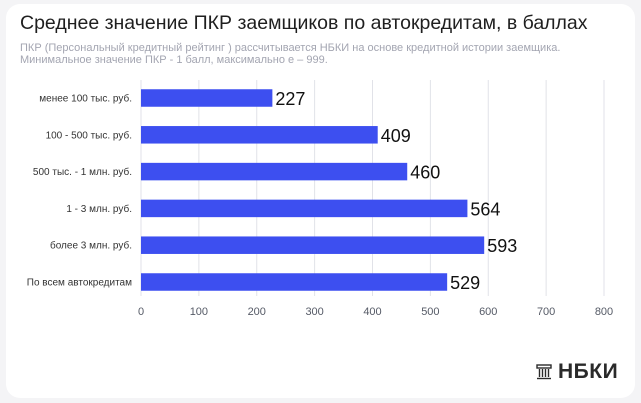 The width and height of the screenshot is (641, 403). Describe the element at coordinates (141, 312) in the screenshot. I see `x-tick-label: 0` at that location.